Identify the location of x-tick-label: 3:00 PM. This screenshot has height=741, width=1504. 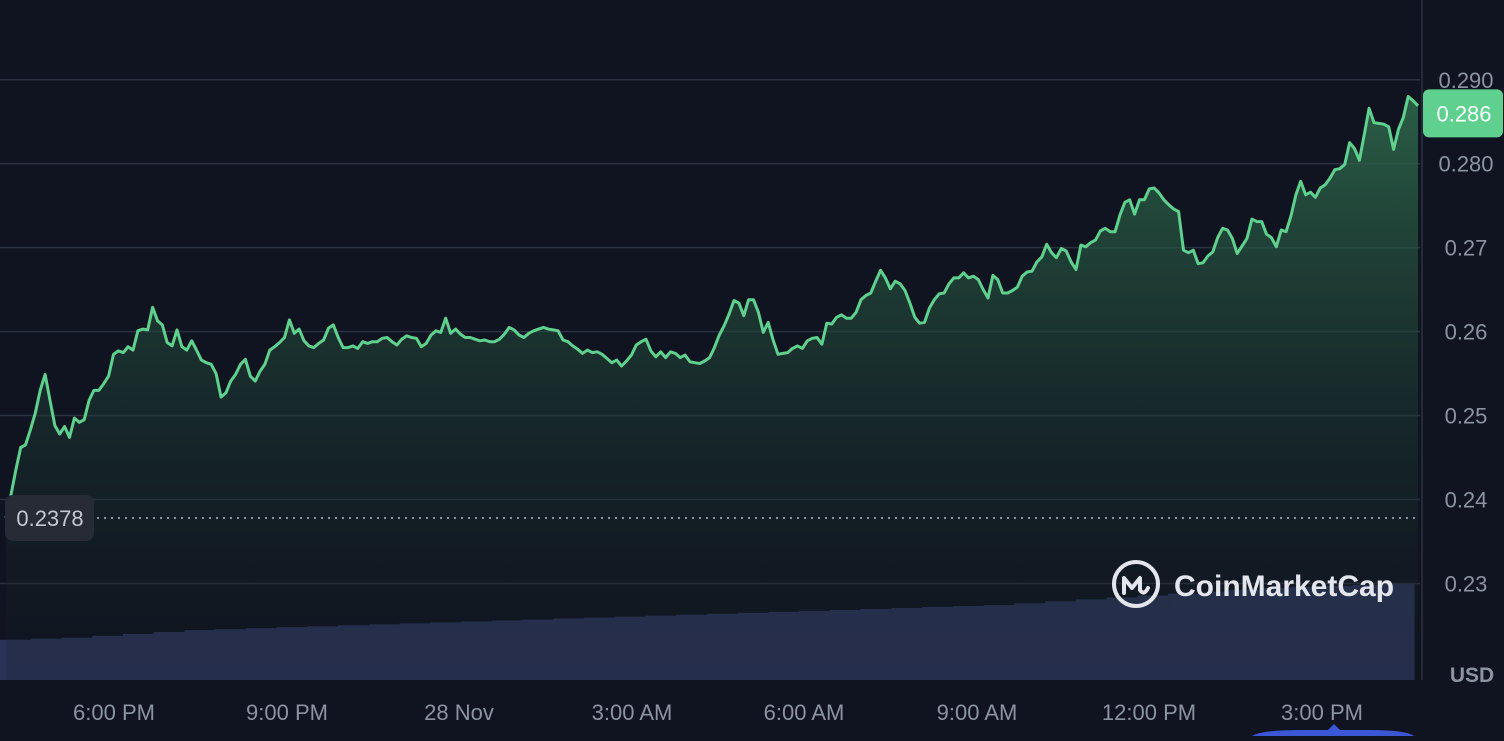
(1322, 712).